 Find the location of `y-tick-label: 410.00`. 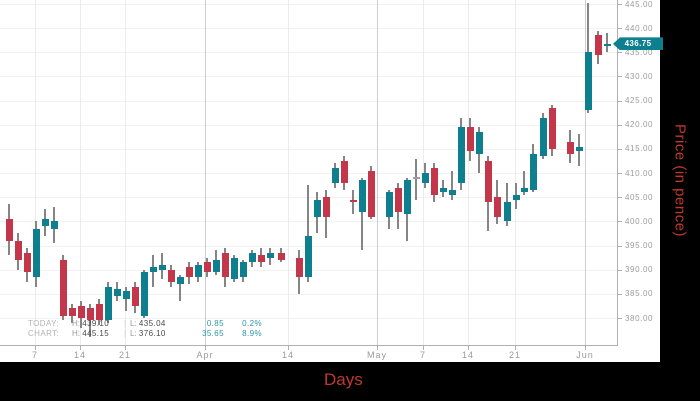

y-tick-label: 410.00 is located at coordinates (639, 173).